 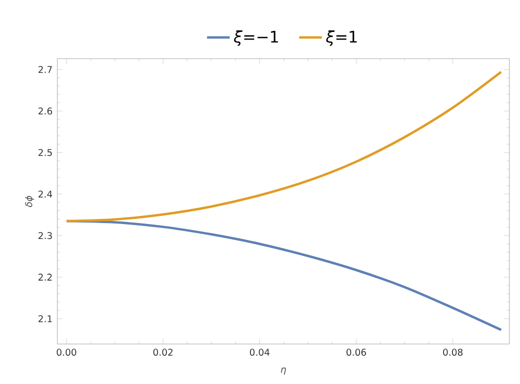 I want to click on y-tick-label: 2.3, so click(x=45, y=236).